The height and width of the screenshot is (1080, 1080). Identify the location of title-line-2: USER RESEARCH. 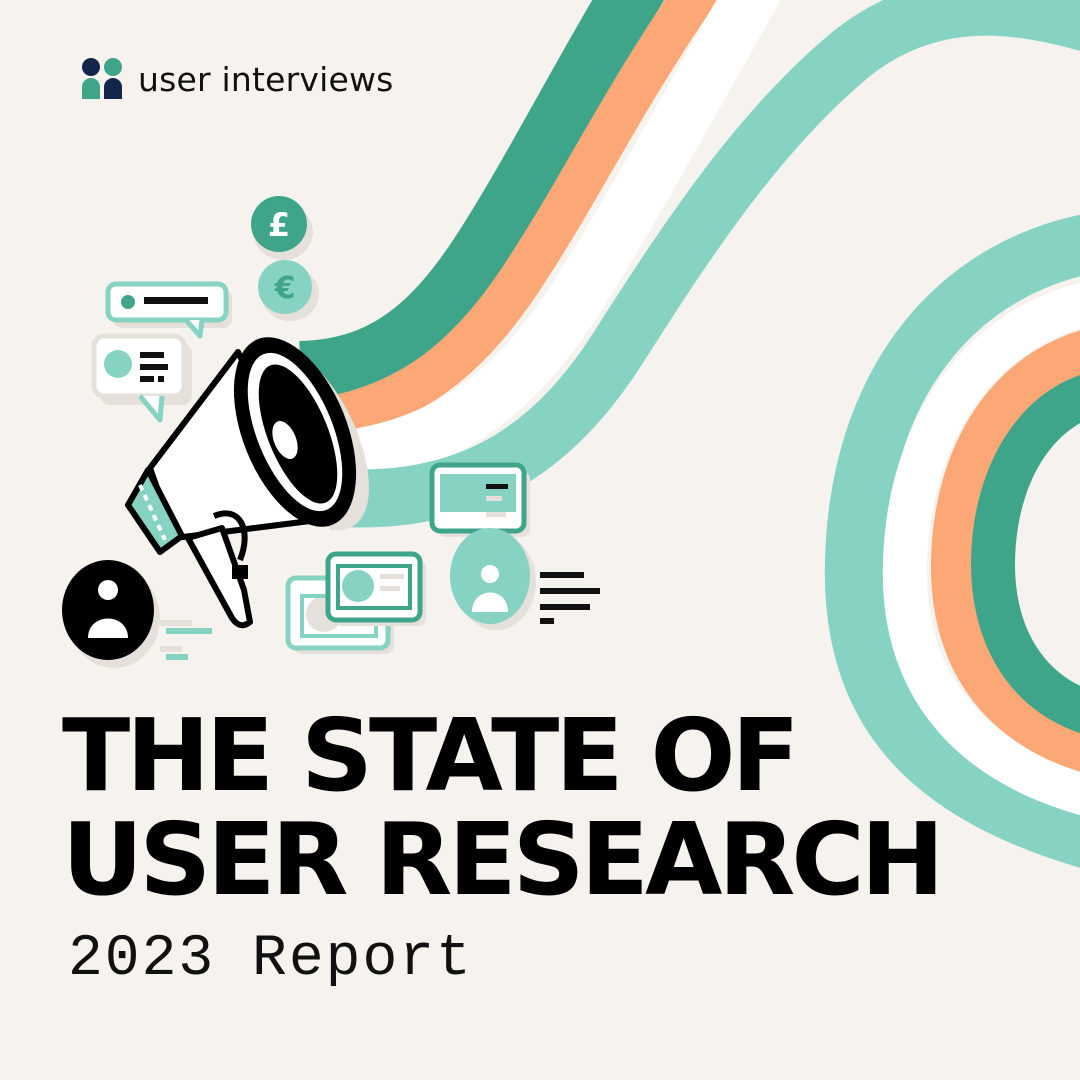
(503, 859).